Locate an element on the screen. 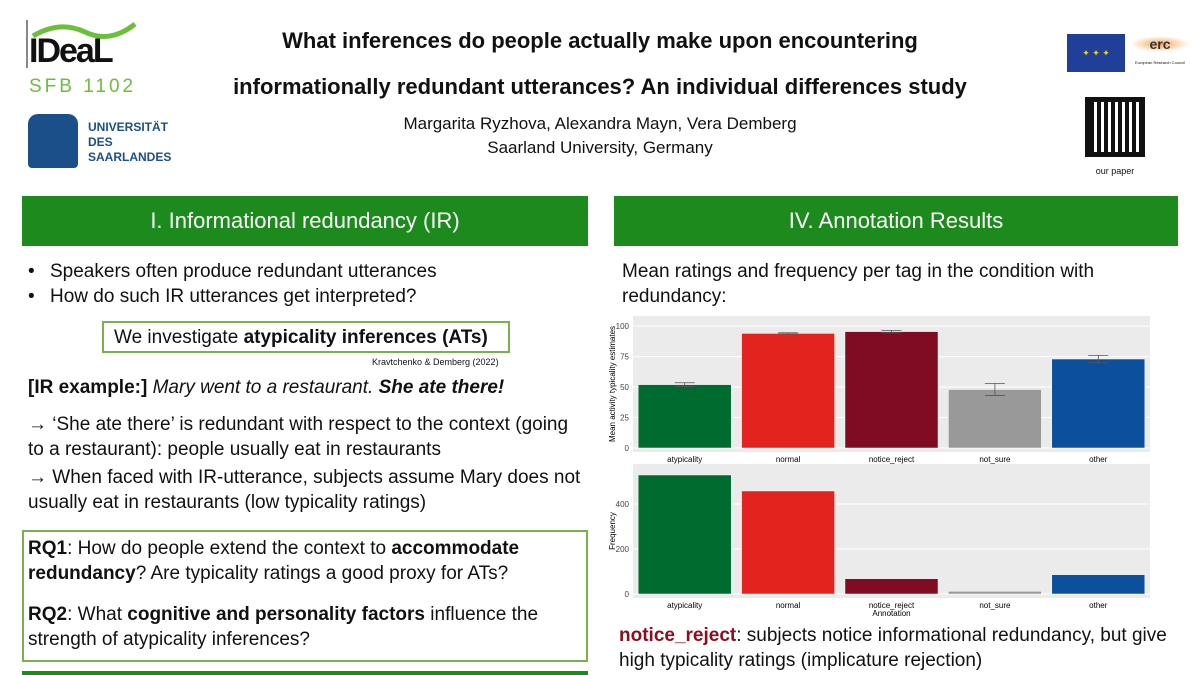 Image resolution: width=1200 pixels, height=675 pixels. example-label: [IR example:] is located at coordinates (88, 387).